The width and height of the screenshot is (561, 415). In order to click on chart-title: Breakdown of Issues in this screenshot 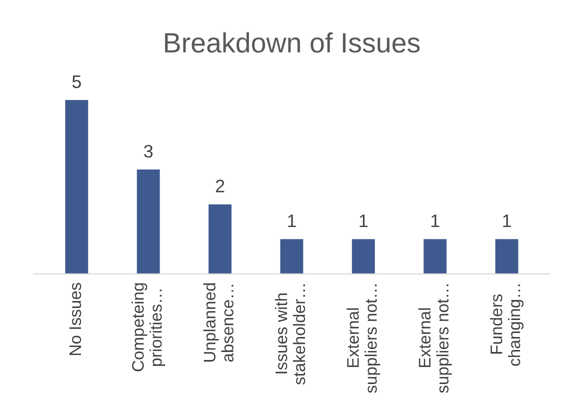, I will do `click(292, 42)`.